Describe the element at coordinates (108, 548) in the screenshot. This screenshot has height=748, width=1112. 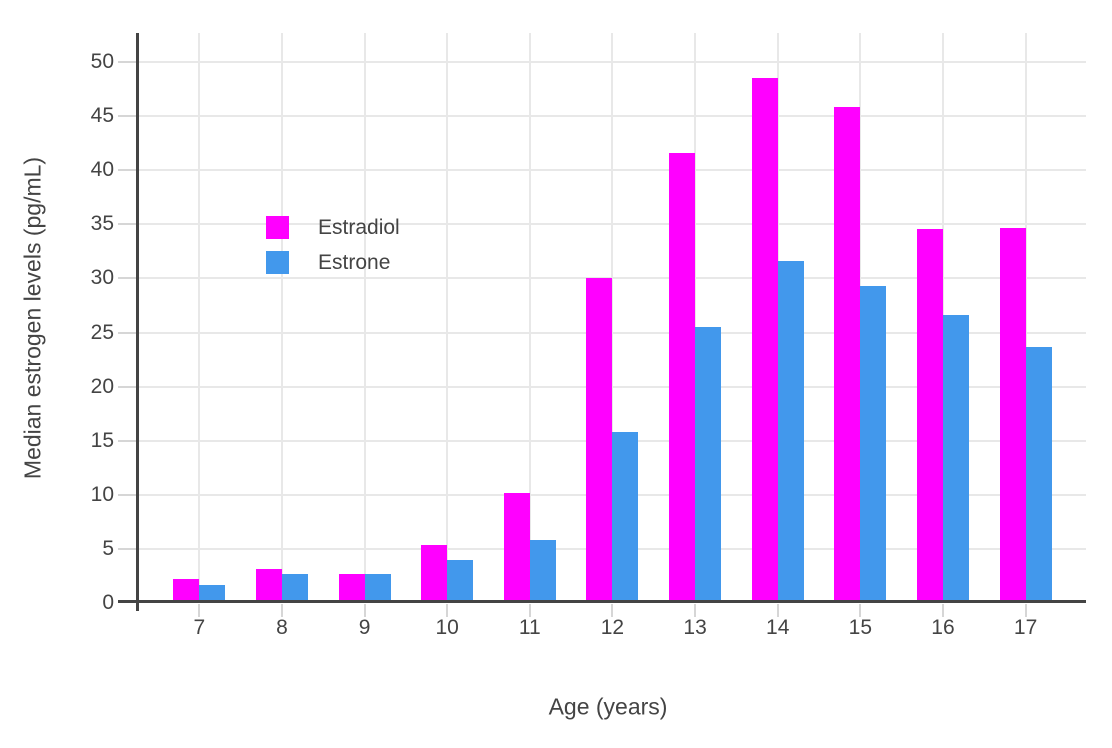
I see `y-tick-label: 5` at that location.